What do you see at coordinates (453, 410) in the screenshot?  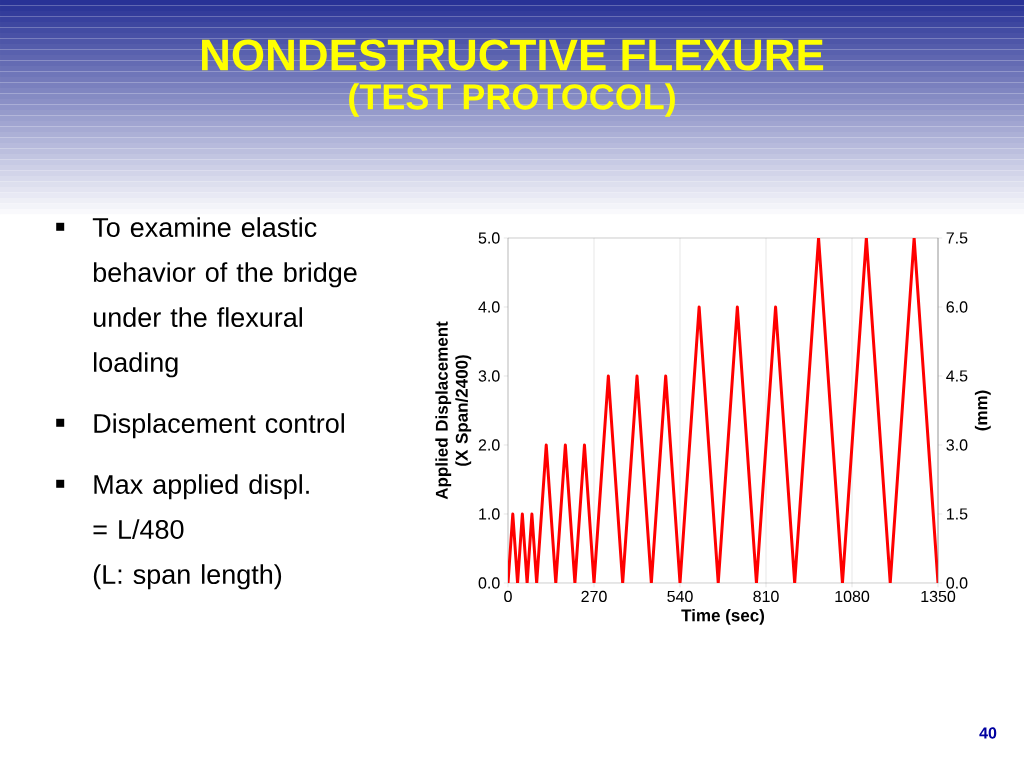 I see `y-axis-title: Applied Displacement (X Span/2400)` at bounding box center [453, 410].